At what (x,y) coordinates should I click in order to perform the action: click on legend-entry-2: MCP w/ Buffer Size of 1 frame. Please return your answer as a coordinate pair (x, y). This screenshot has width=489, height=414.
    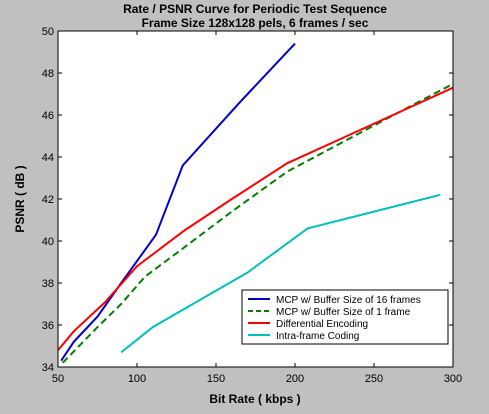
    Looking at the image, I should click on (343, 312).